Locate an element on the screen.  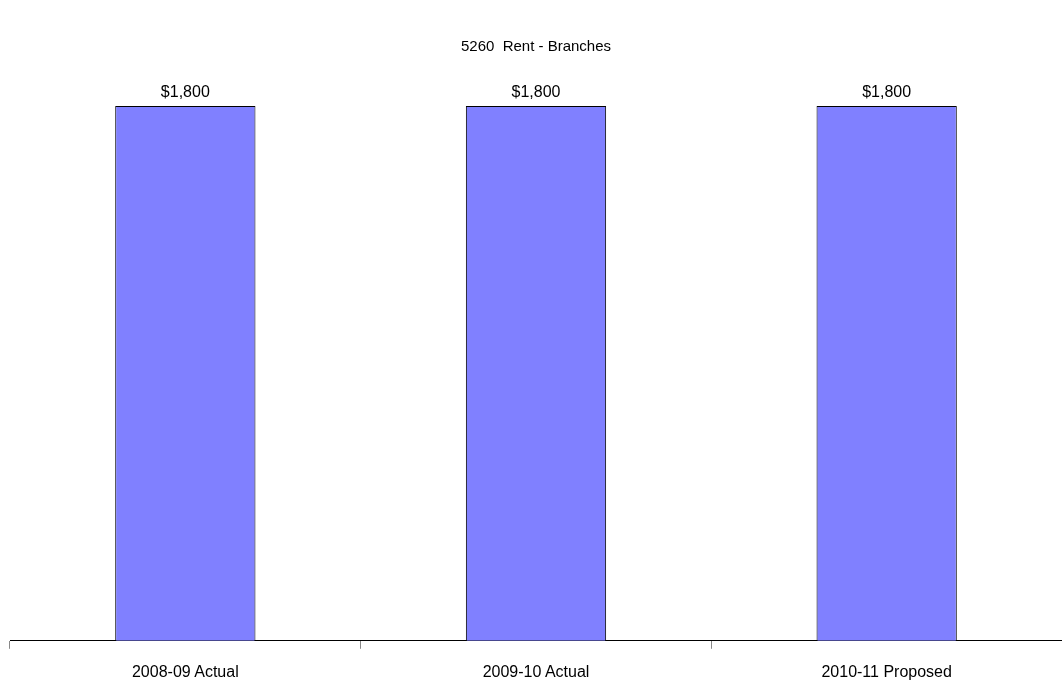
chart-title: 5260 Rent - Branches is located at coordinates (536, 46).